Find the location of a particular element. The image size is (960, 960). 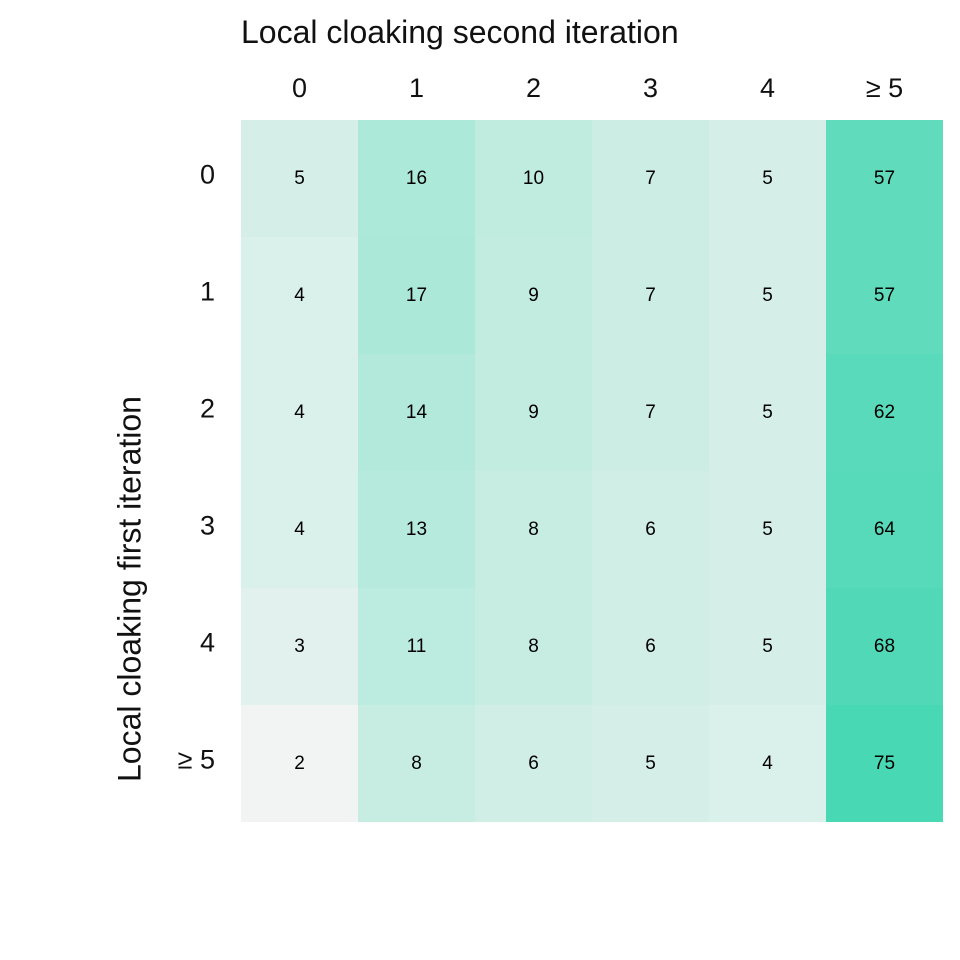

heatmap-cell: 3 is located at coordinates (299, 646).